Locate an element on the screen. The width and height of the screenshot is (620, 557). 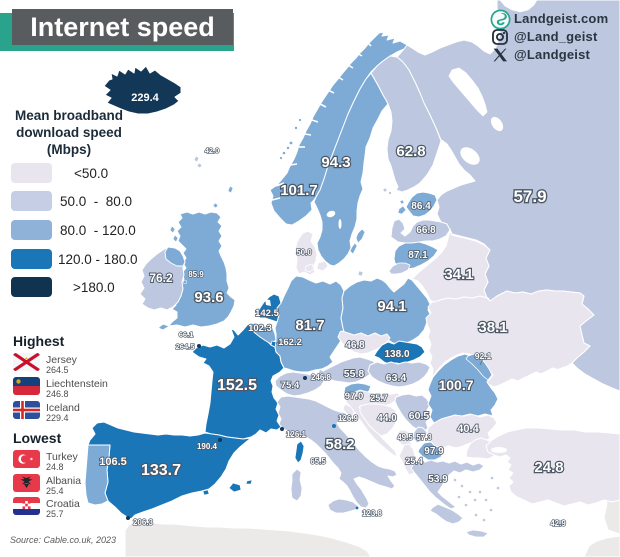
svg-text: 53.9 is located at coordinates (438, 479).